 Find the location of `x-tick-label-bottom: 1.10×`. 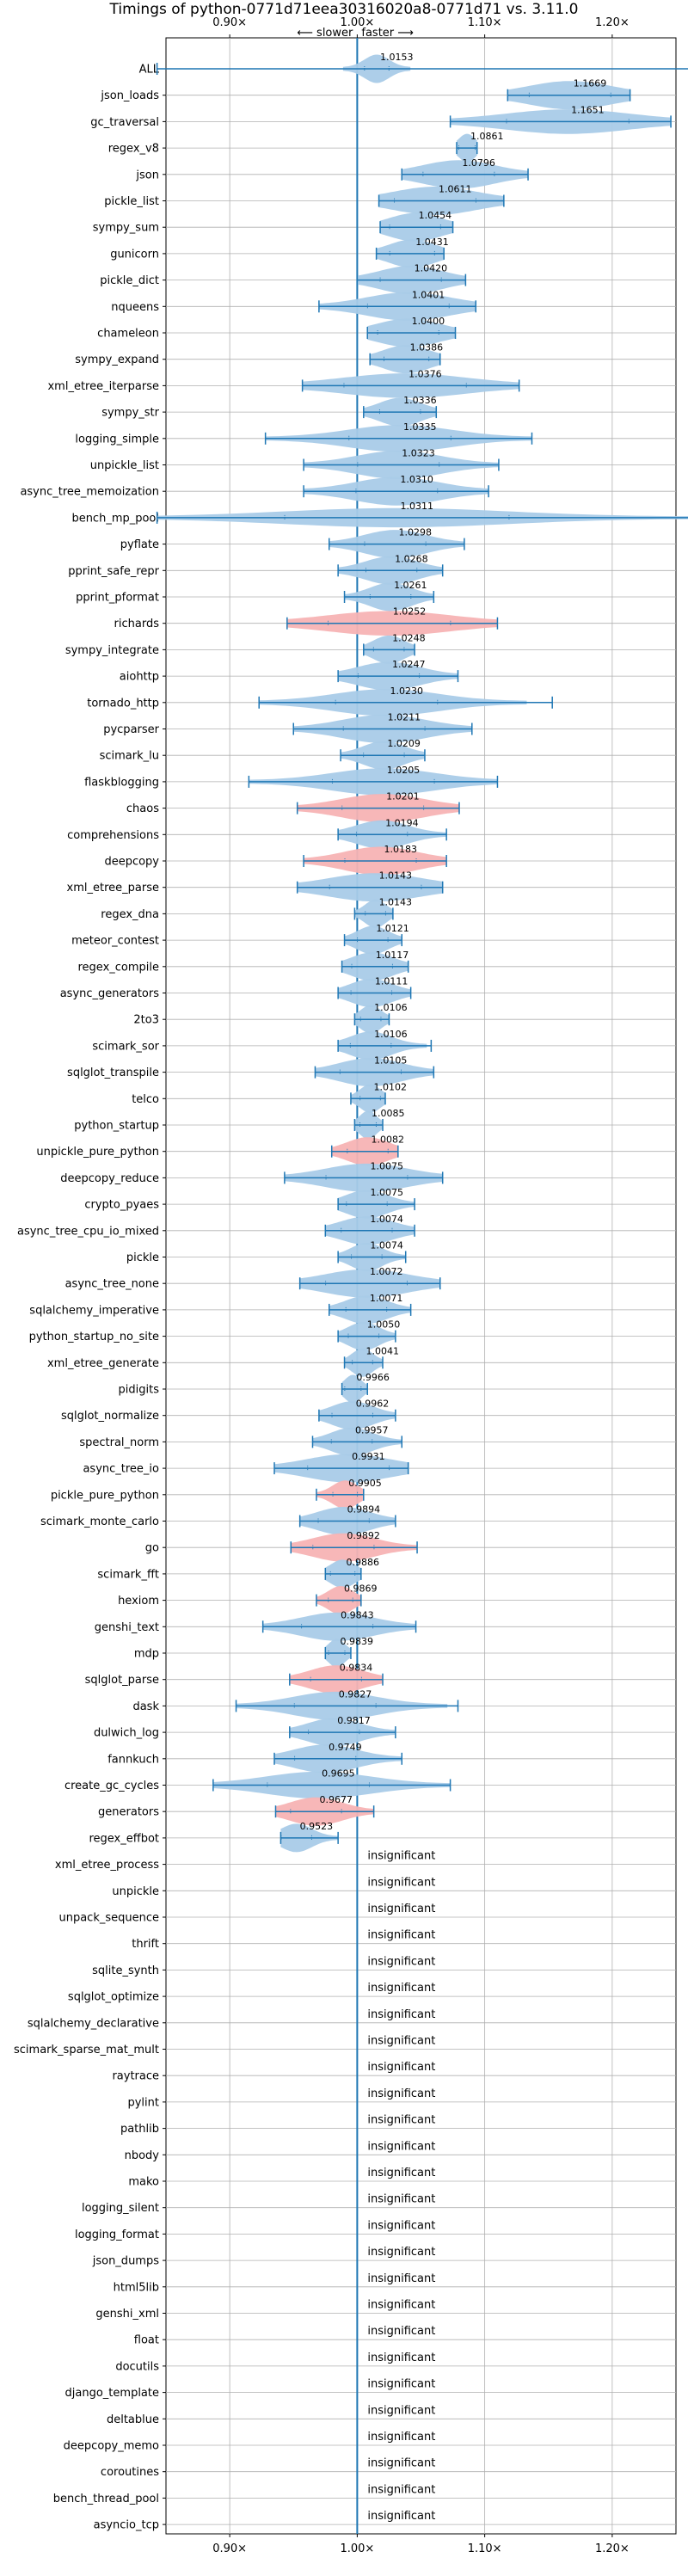

x-tick-label-bottom: 1.10× is located at coordinates (485, 2548).